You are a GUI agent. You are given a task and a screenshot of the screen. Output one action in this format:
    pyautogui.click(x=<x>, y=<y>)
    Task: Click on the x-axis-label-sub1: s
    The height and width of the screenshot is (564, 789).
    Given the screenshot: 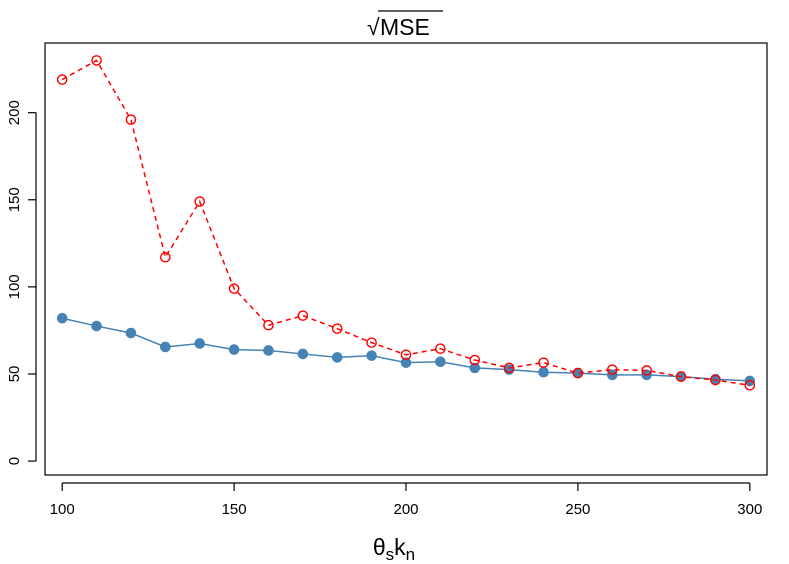 What is the action you would take?
    pyautogui.click(x=390, y=554)
    